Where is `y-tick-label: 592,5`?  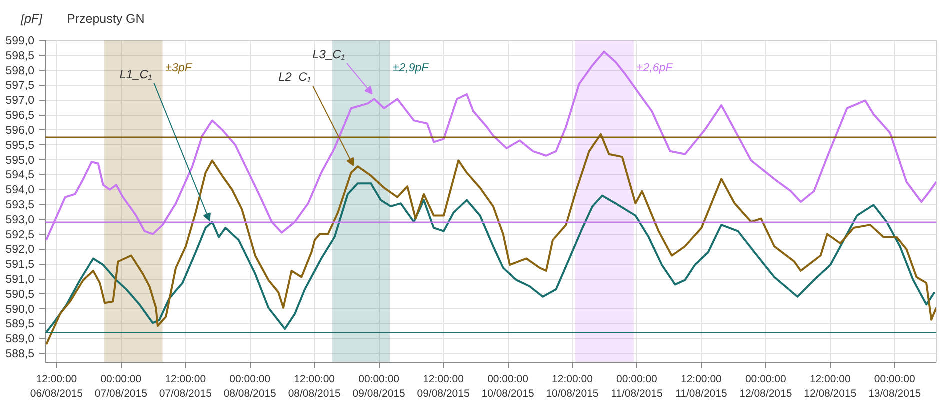 y-tick-label: 592,5 is located at coordinates (20, 235).